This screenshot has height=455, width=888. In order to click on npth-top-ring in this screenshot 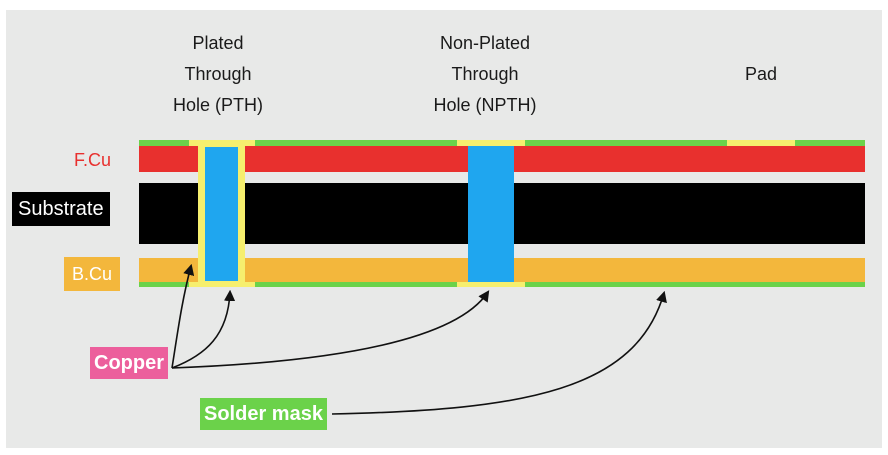, I will do `click(491, 143)`.